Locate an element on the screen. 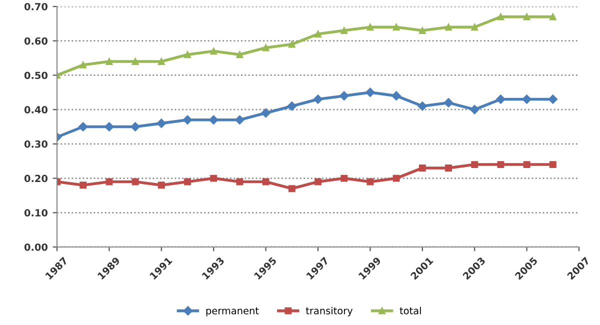  y-tick-label: 0.60 is located at coordinates (36, 41).